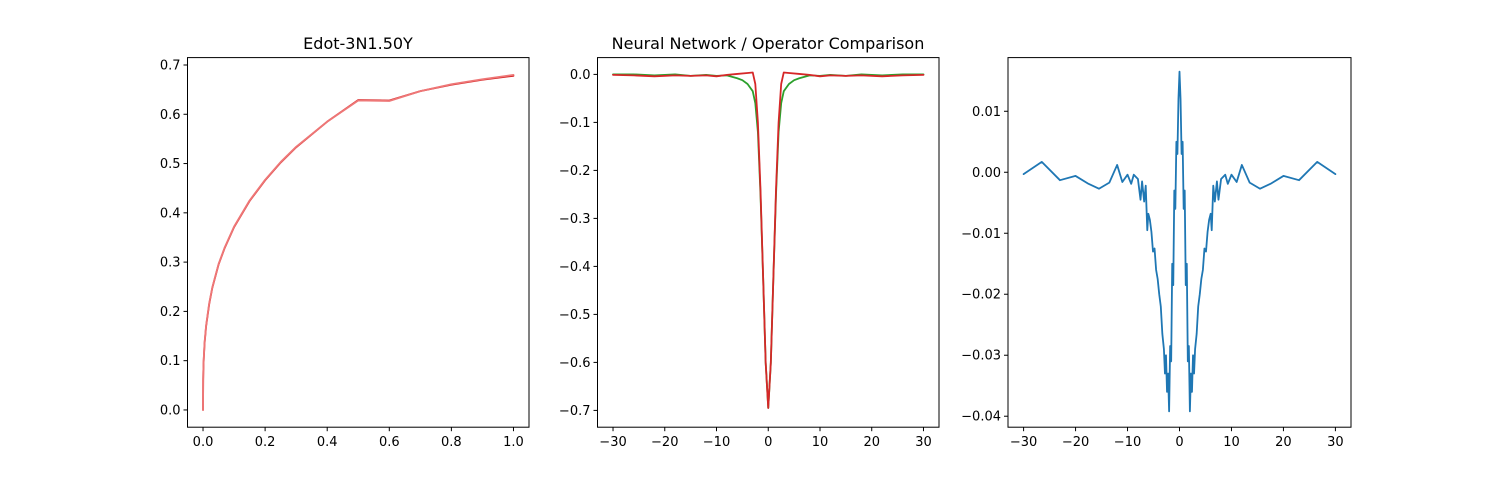  What do you see at coordinates (768, 442) in the screenshot?
I see `panel-2-xtick-label: 0` at bounding box center [768, 442].